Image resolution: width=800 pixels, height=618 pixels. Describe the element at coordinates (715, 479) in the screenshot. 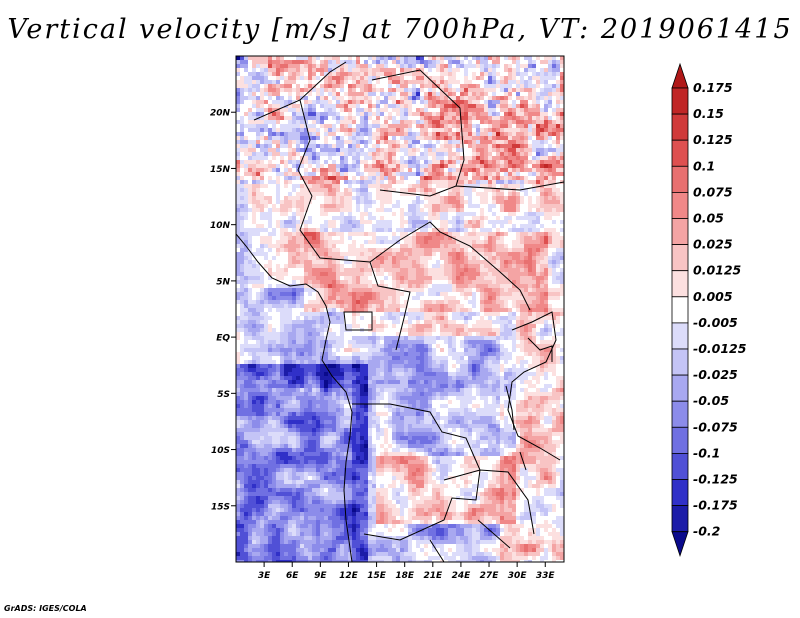

I see `colorbar-label: -0.125` at that location.